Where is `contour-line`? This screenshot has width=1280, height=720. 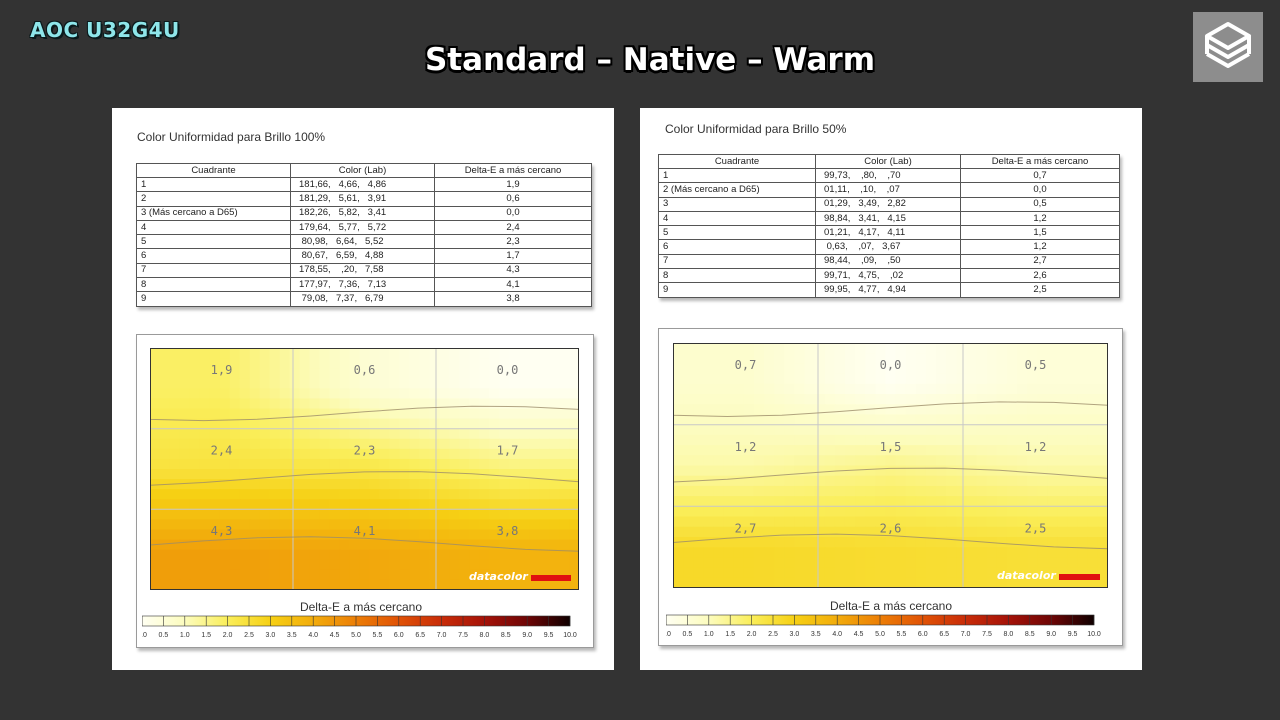 contour-line is located at coordinates (890, 541).